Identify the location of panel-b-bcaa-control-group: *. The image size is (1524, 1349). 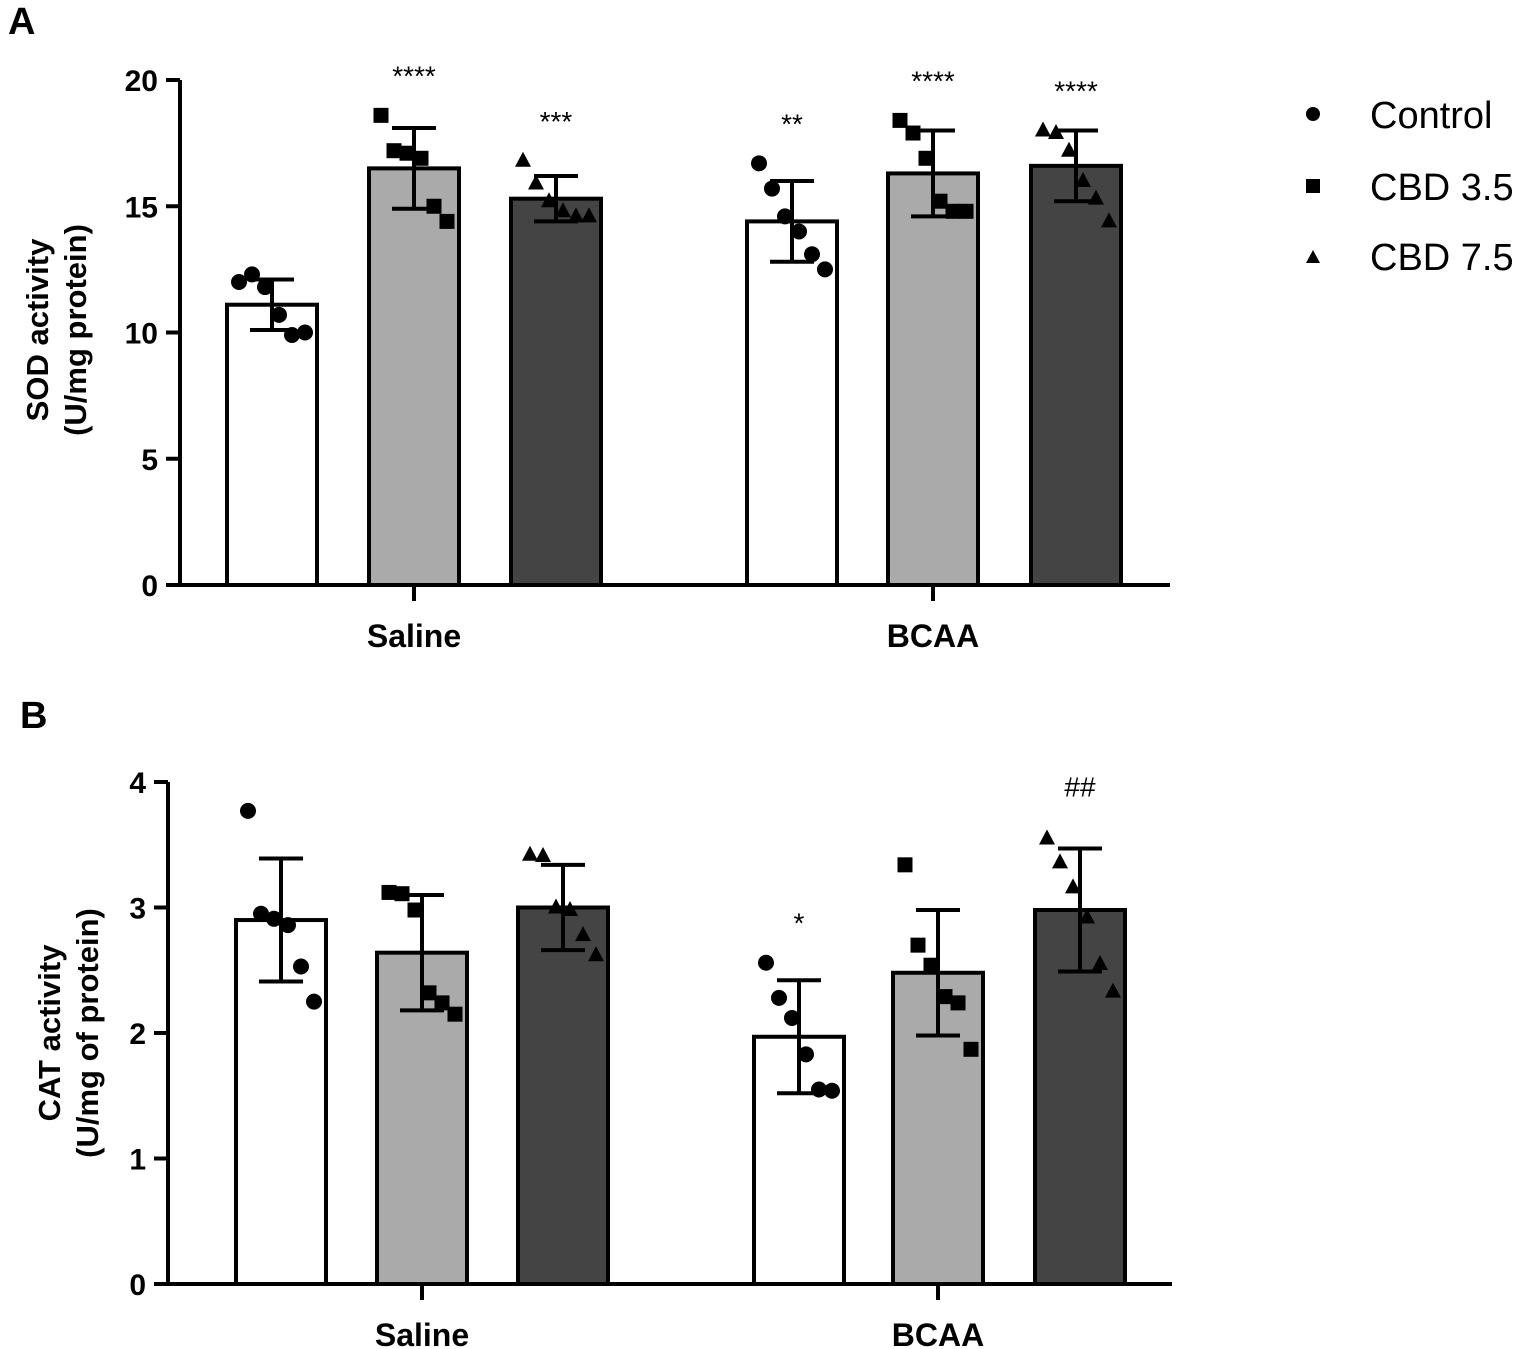
(799, 1097).